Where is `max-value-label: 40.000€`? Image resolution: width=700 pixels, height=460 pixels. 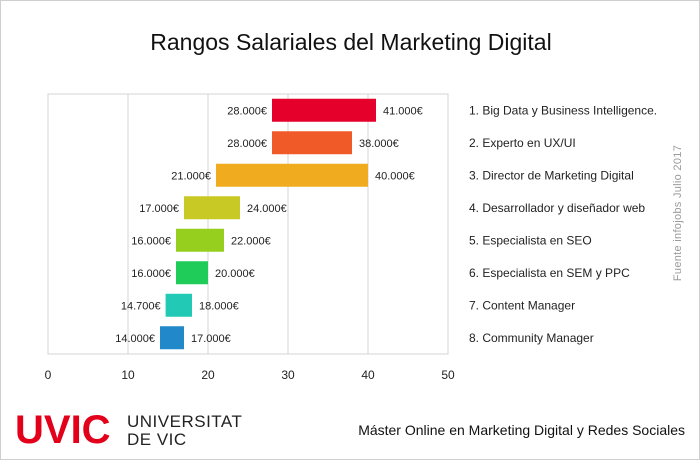 max-value-label: 40.000€ is located at coordinates (395, 176).